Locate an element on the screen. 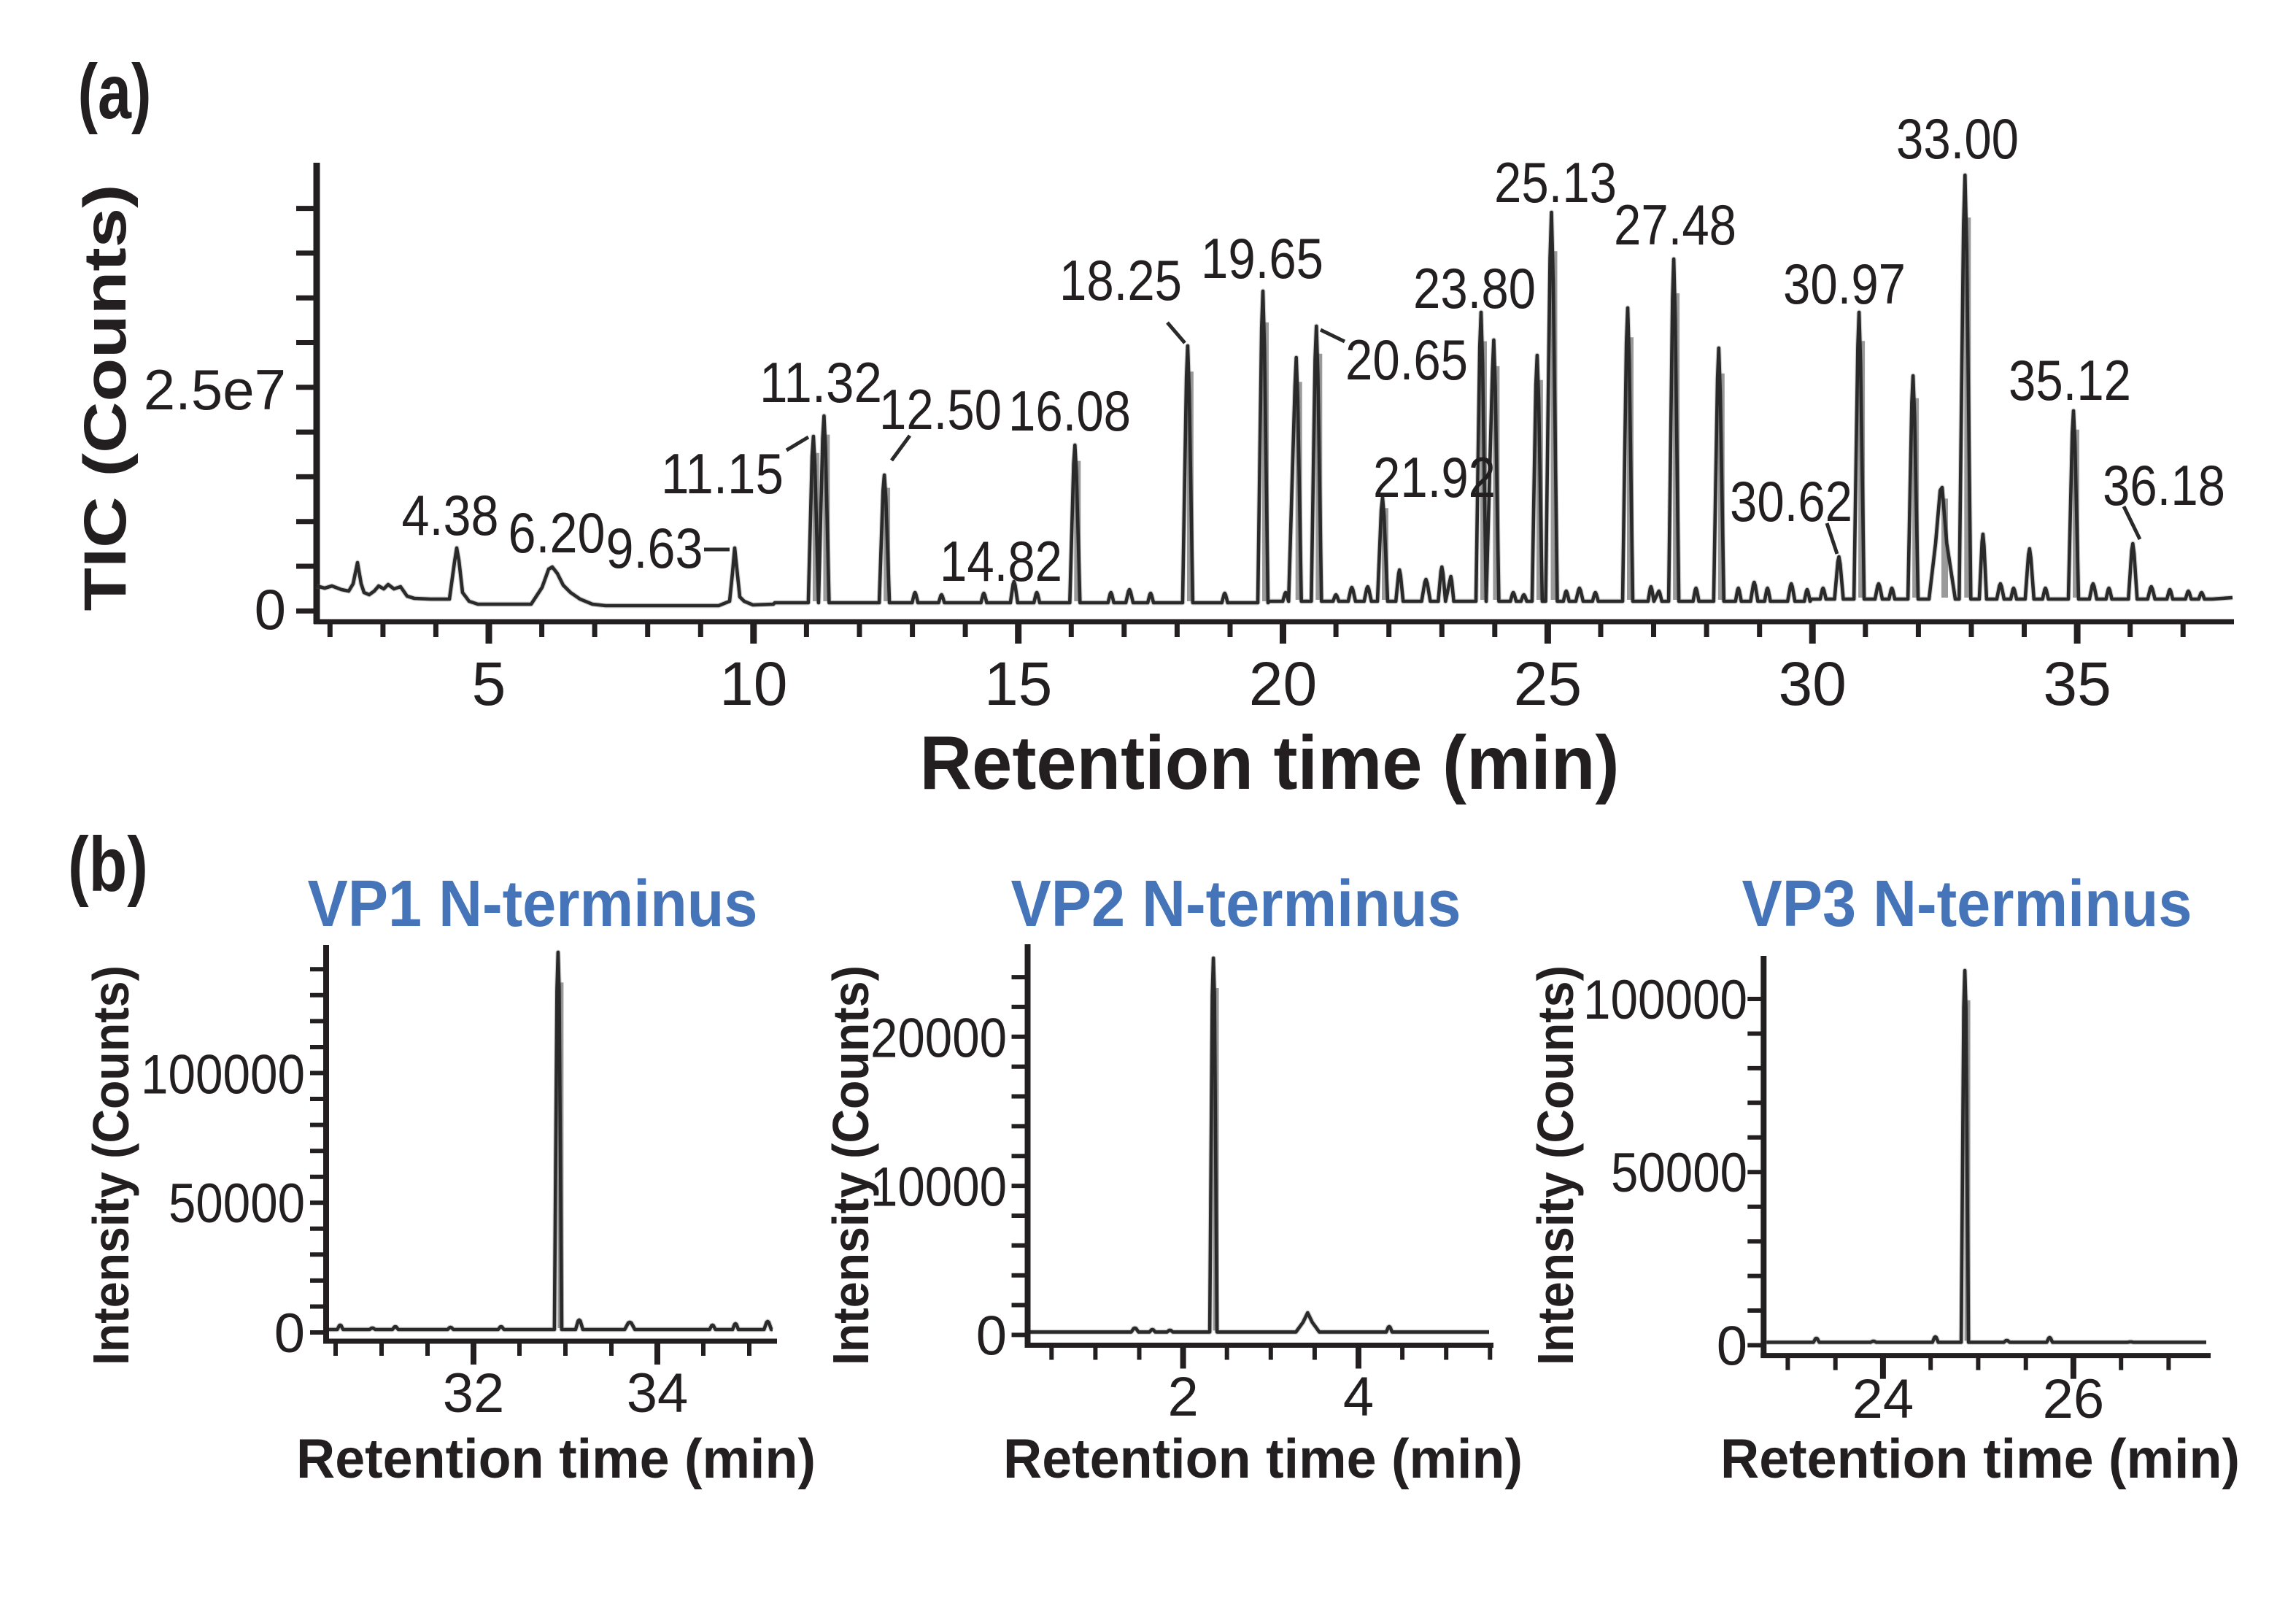  svg-text: 19.65 is located at coordinates (1262, 258).